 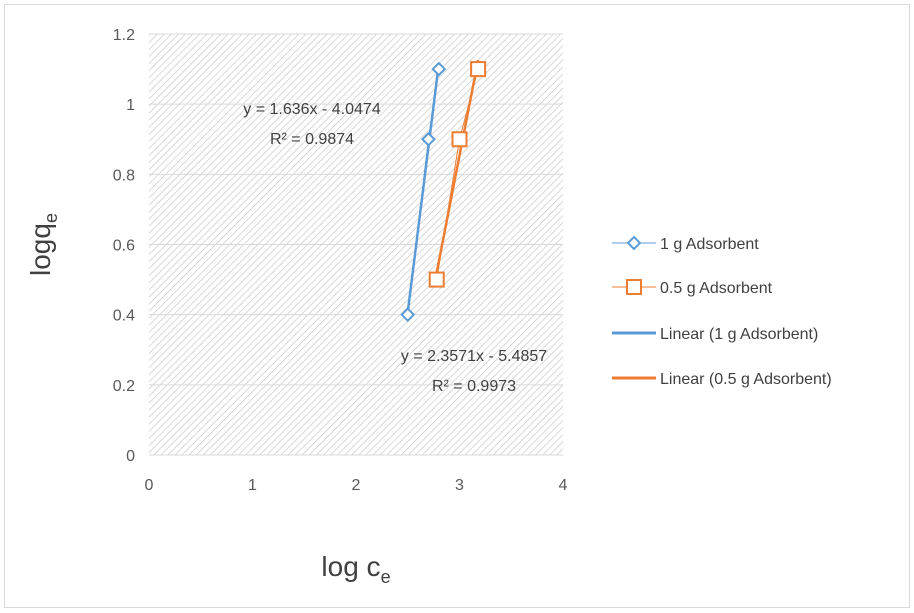 What do you see at coordinates (252, 485) in the screenshot?
I see `x-tick-label: 1` at bounding box center [252, 485].